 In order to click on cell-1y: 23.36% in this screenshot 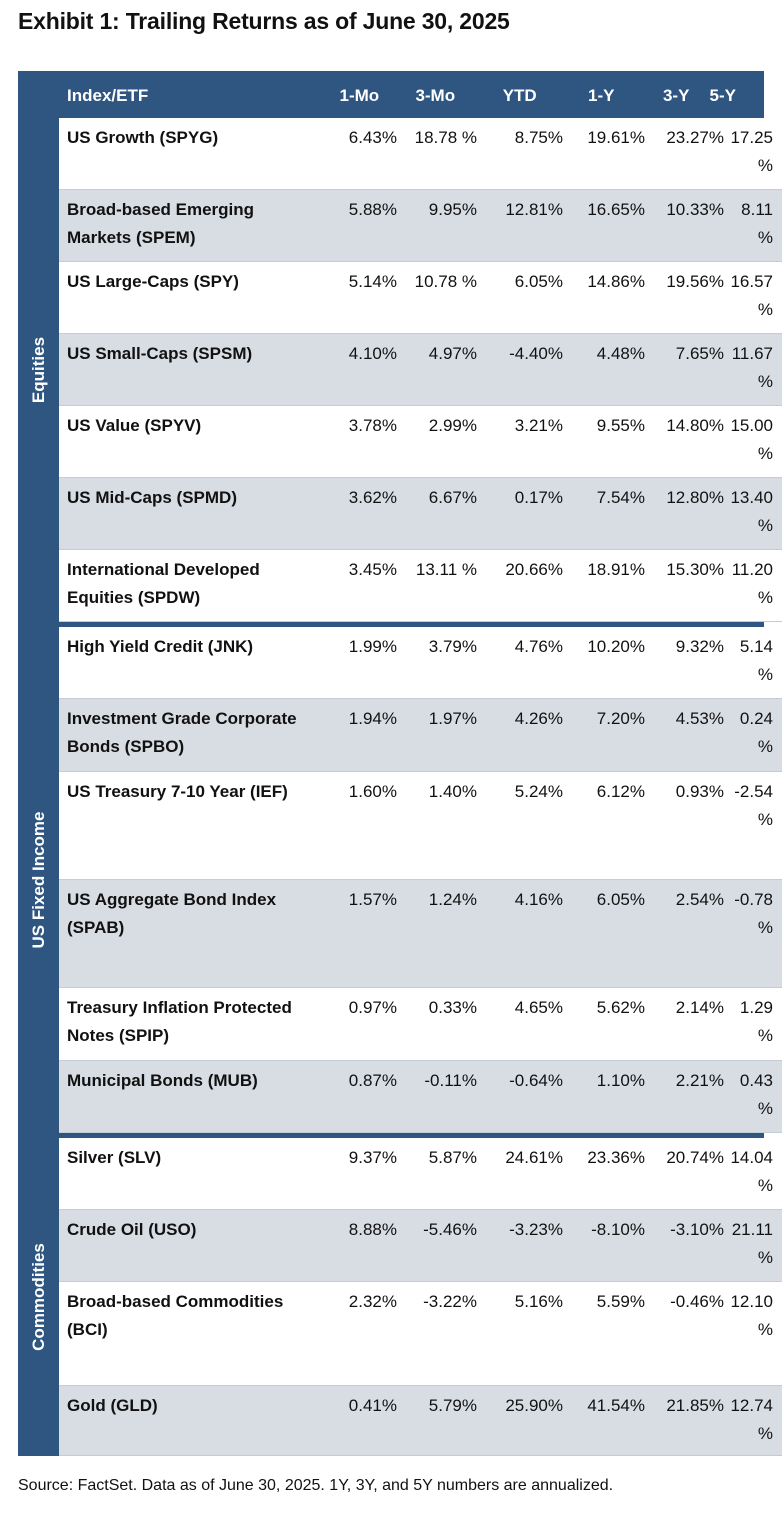, I will do `click(616, 1157)`.